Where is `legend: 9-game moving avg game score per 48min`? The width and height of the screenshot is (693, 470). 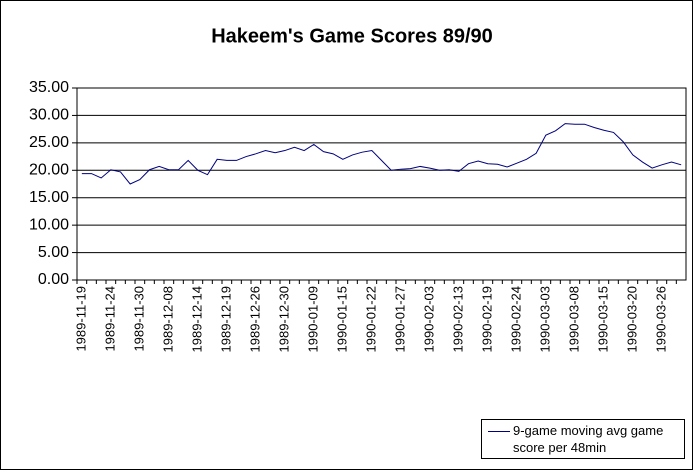
legend: 9-game moving avg game score per 48min is located at coordinates (583, 439).